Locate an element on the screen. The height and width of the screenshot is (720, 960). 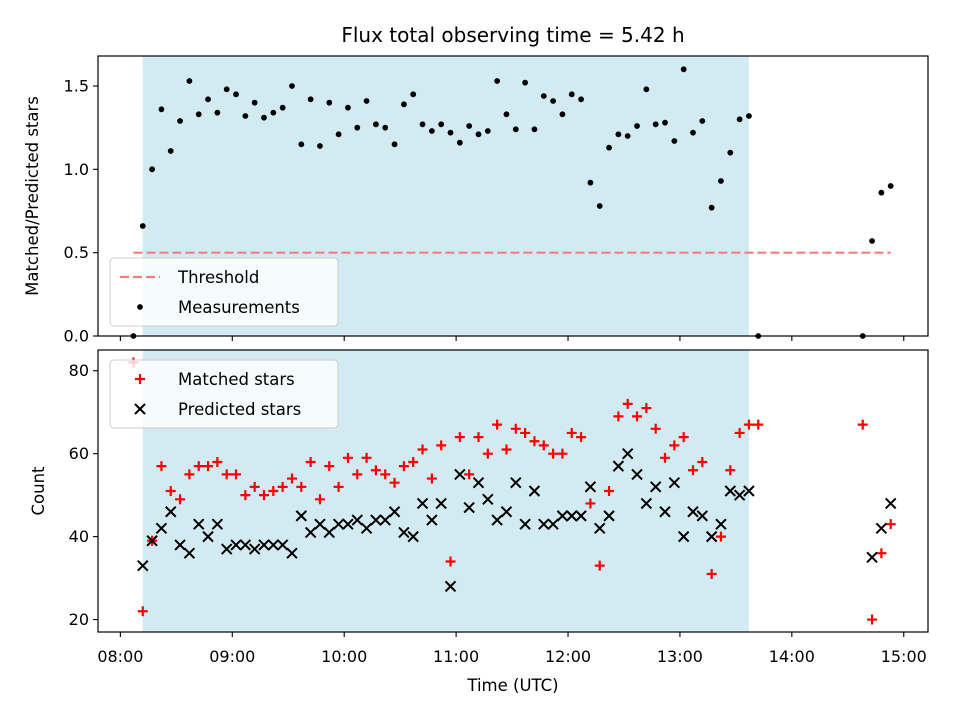
y-tick-label: 0.0 is located at coordinates (76, 336).